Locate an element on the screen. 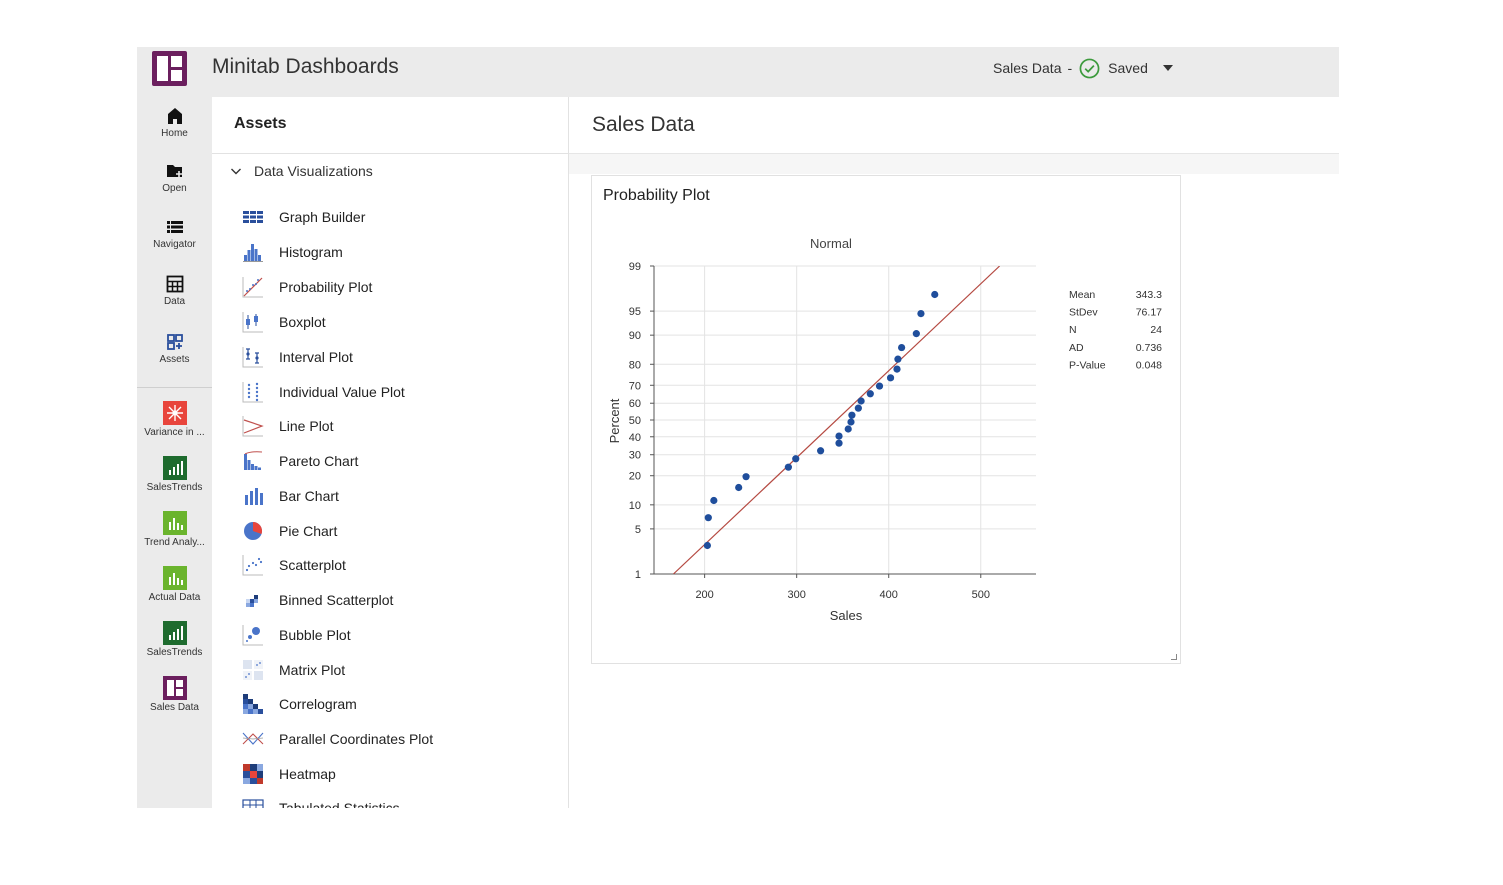 Image resolution: width=1503 pixels, height=885 pixels. list-icon is located at coordinates (174, 227).